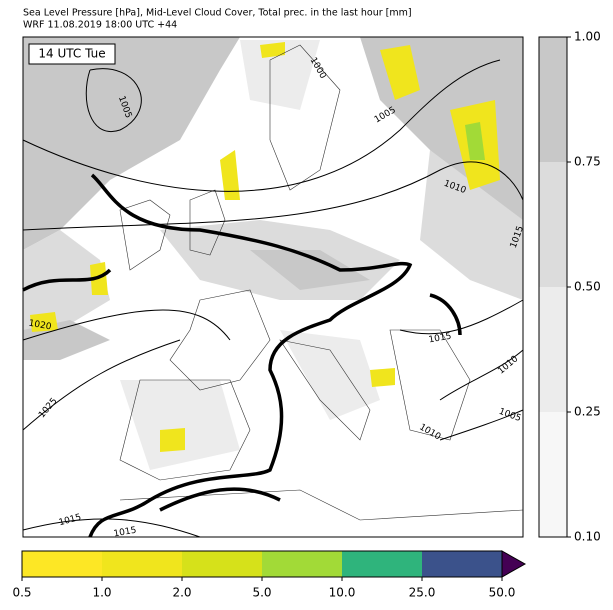 The height and width of the screenshot is (610, 613). Describe the element at coordinates (100, 25) in the screenshot. I see `subtitle: WRF 11.08.2019 18:00 UTC +44` at that location.